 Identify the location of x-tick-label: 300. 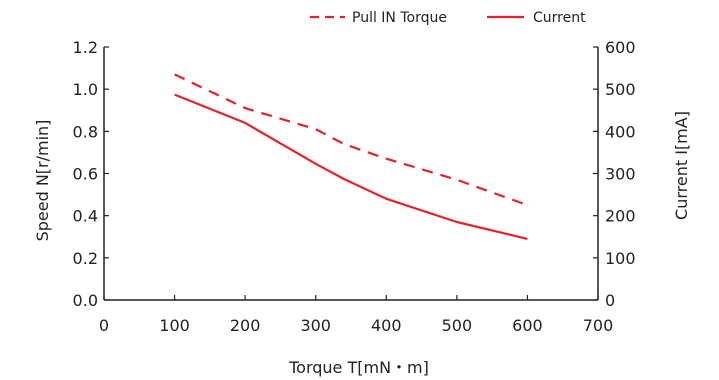
(315, 325).